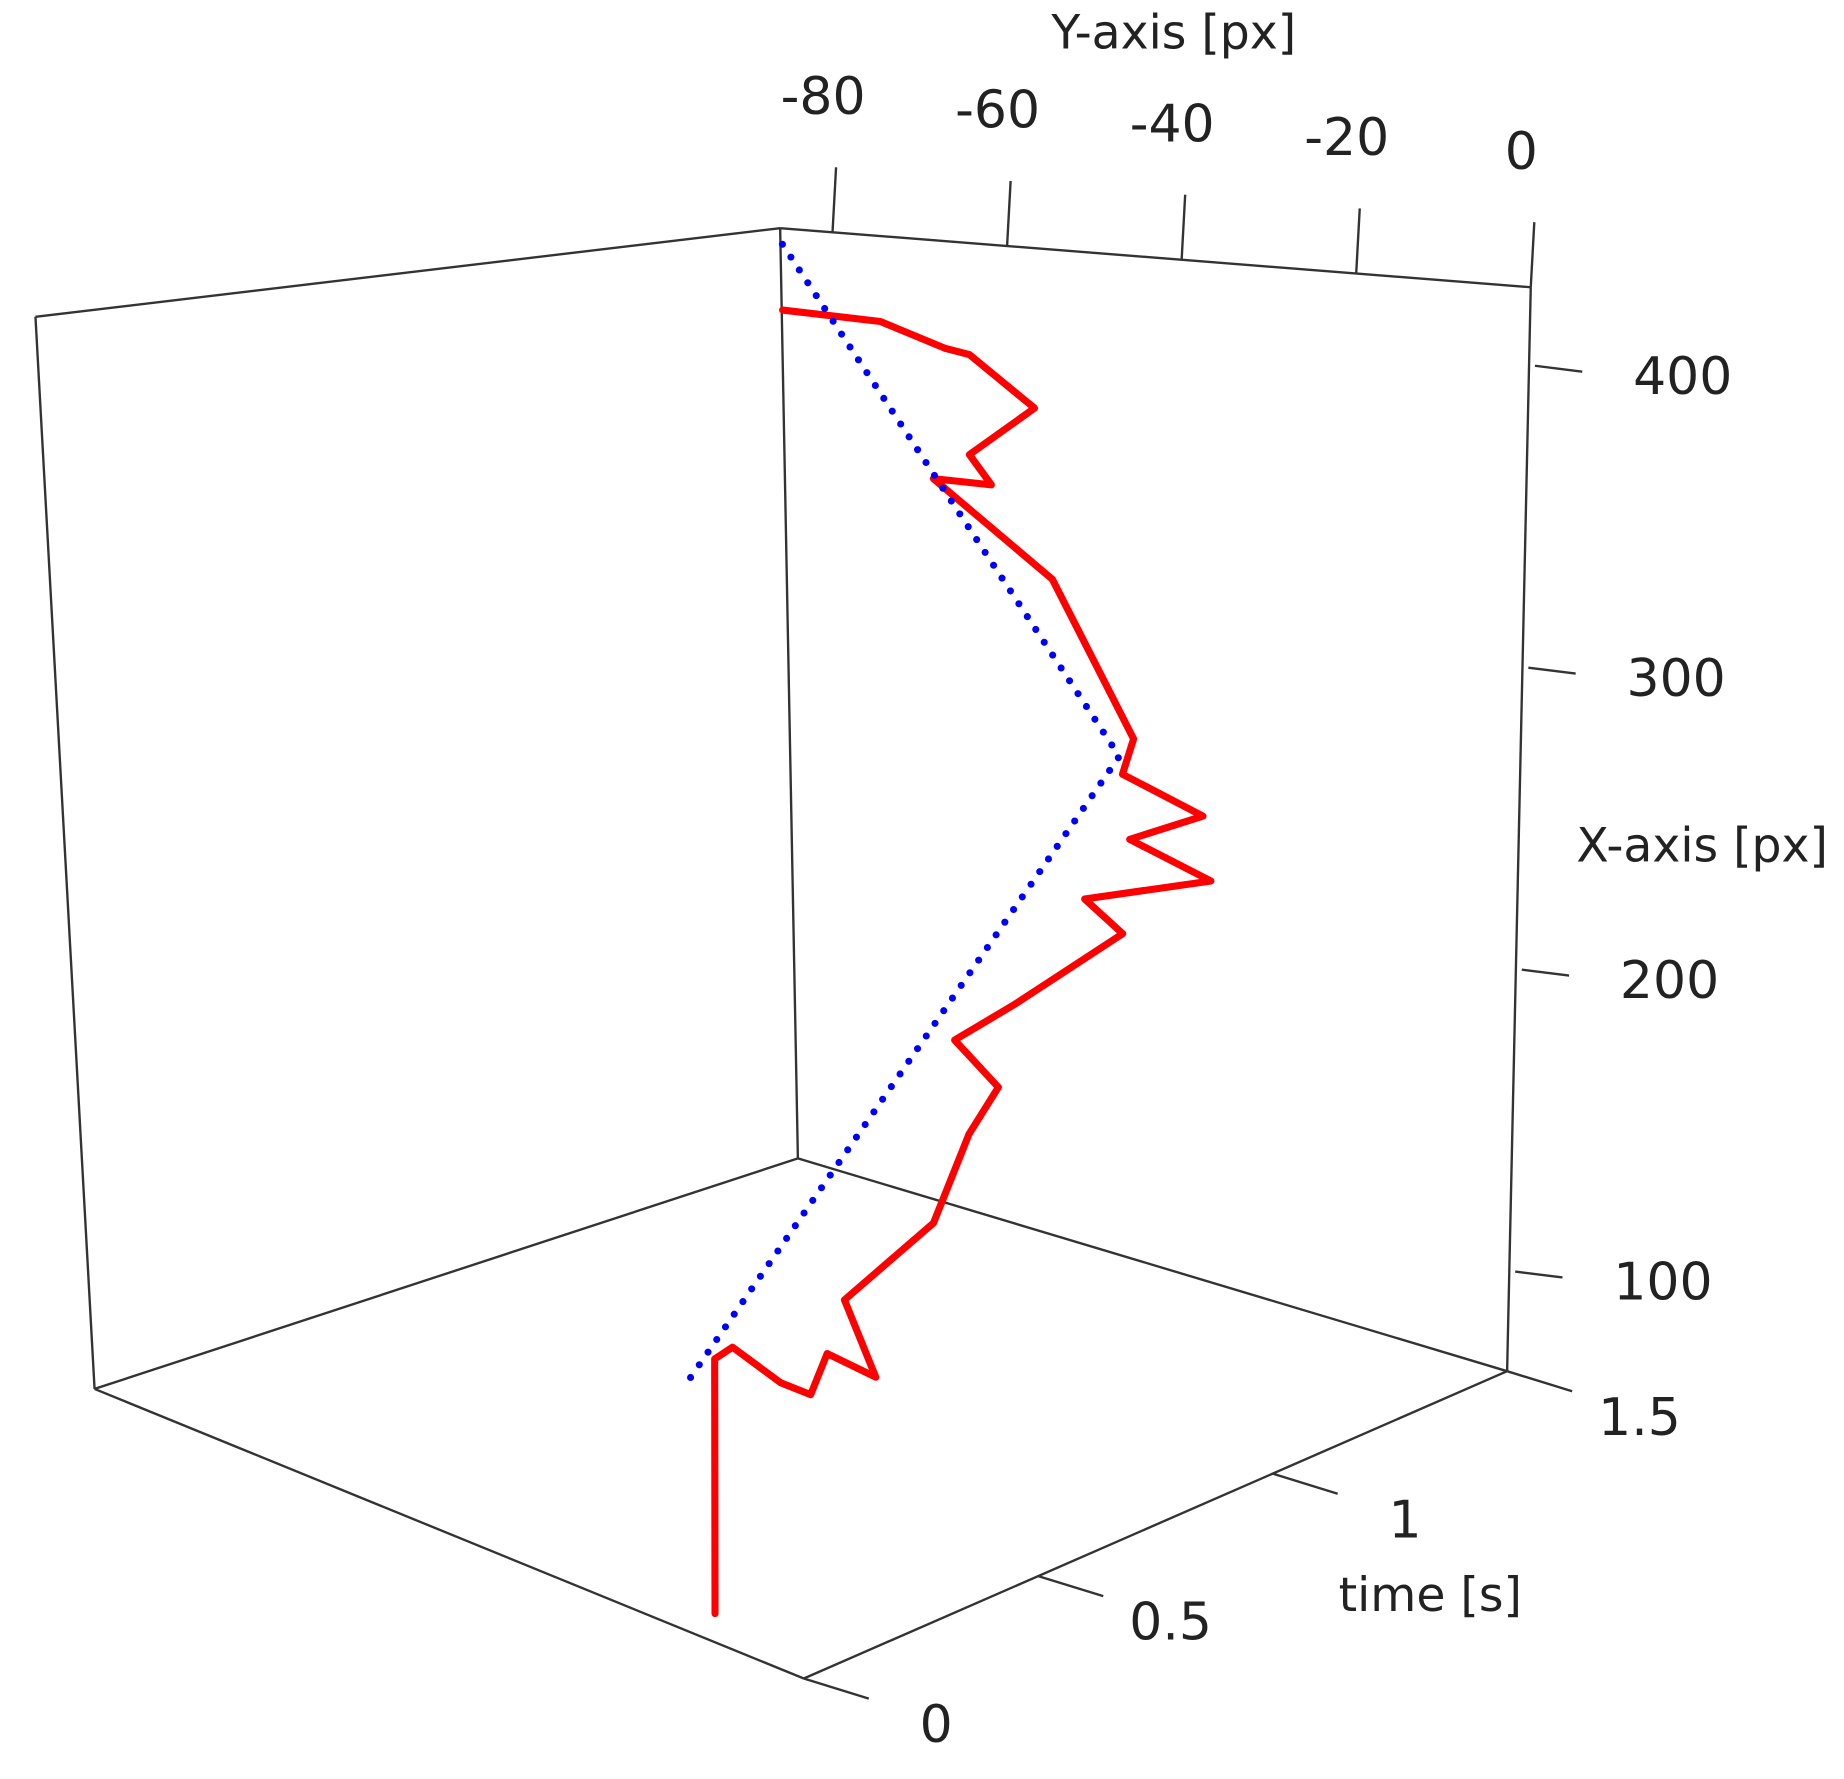  Describe the element at coordinates (1662, 1283) in the screenshot. I see `x-tick-label: 100` at that location.